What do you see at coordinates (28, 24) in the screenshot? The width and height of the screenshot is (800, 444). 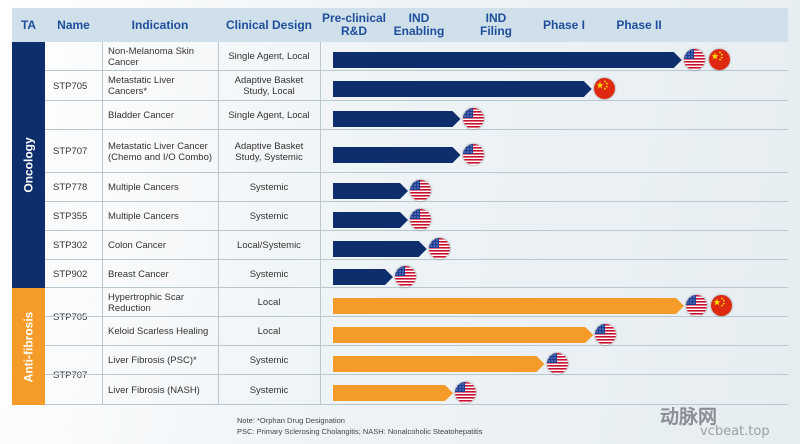 I see `header-ta: TA` at bounding box center [28, 24].